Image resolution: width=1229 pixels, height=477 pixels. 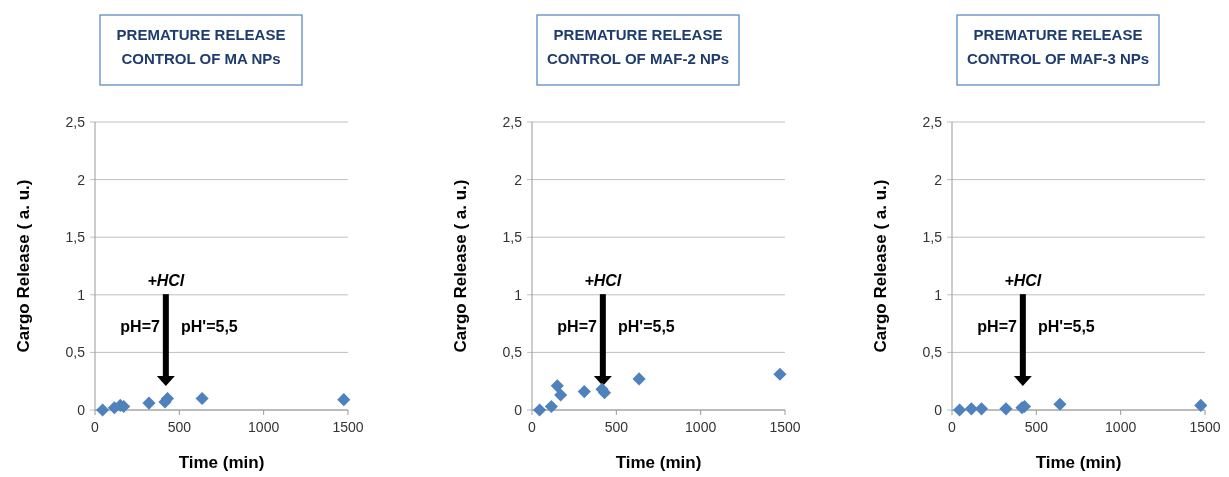 What do you see at coordinates (1058, 46) in the screenshot?
I see `chart-title: PREMATURE RELEASE CONTROL OF MAF-3 NPs` at bounding box center [1058, 46].